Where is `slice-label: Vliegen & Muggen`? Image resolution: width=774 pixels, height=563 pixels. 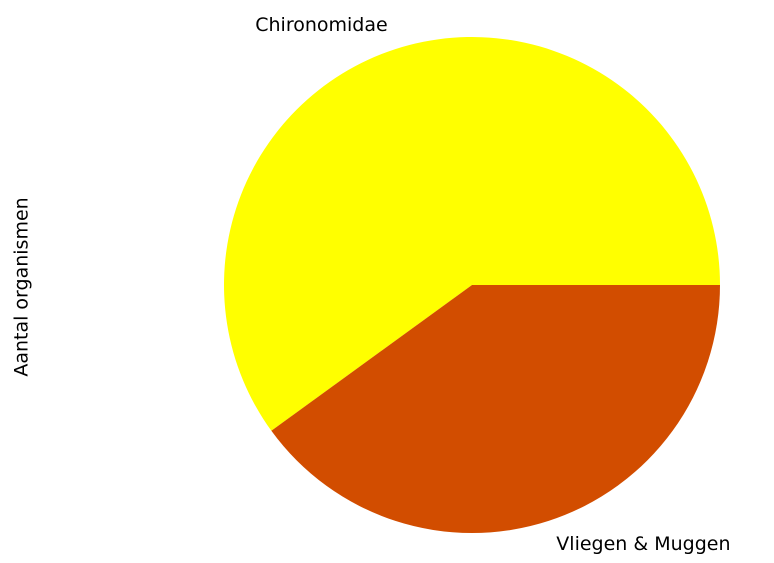
slice-label: Vliegen & Muggen is located at coordinates (643, 544).